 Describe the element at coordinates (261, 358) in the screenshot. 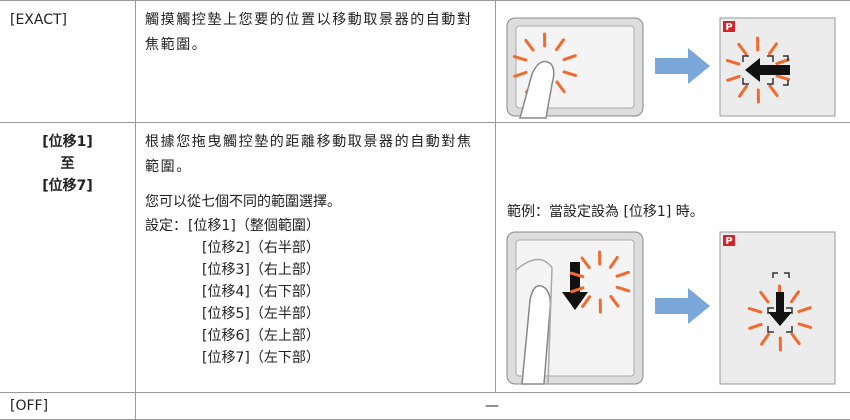

I see `setting-option: [位移7]（左下部）` at that location.